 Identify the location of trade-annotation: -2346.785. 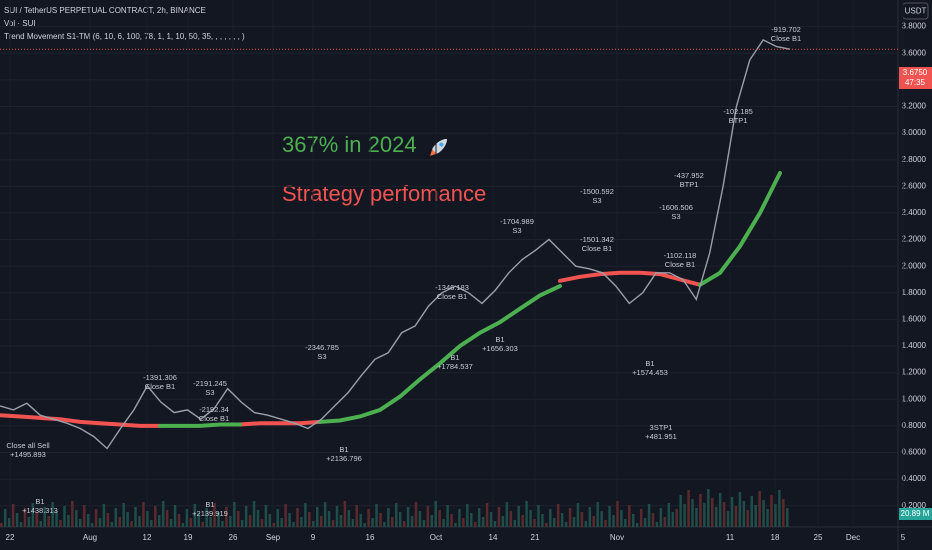
(322, 347).